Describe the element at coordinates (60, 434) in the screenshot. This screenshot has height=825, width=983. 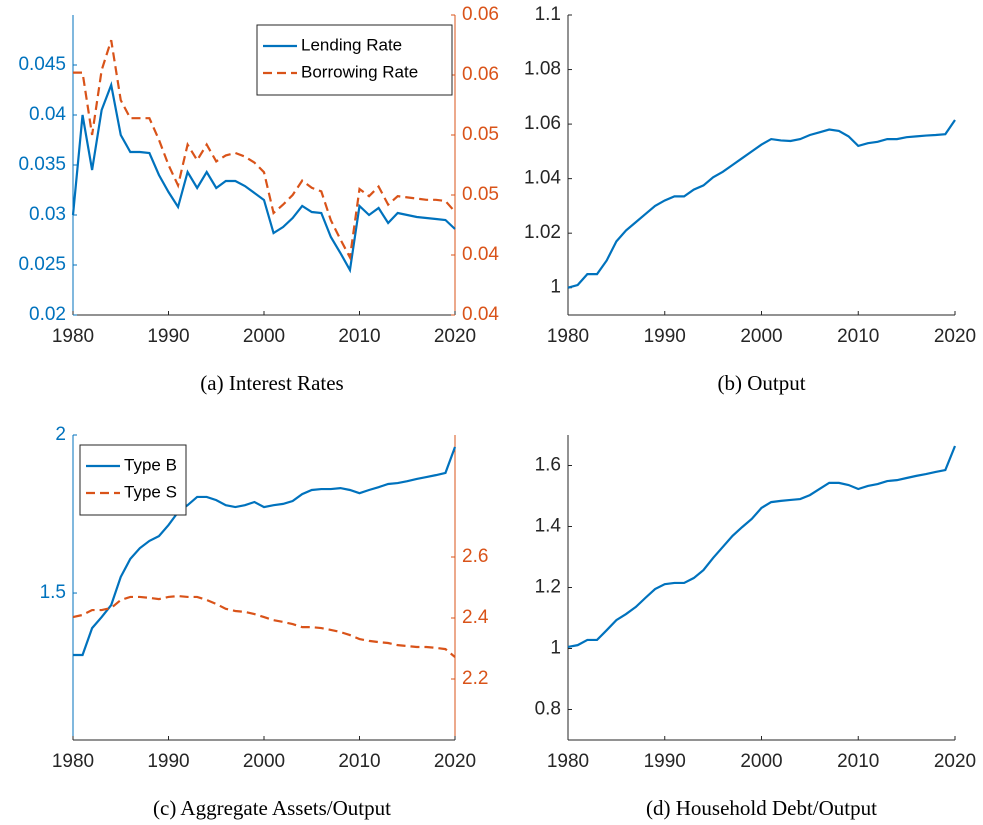
I see `y-tick-label: 2` at that location.